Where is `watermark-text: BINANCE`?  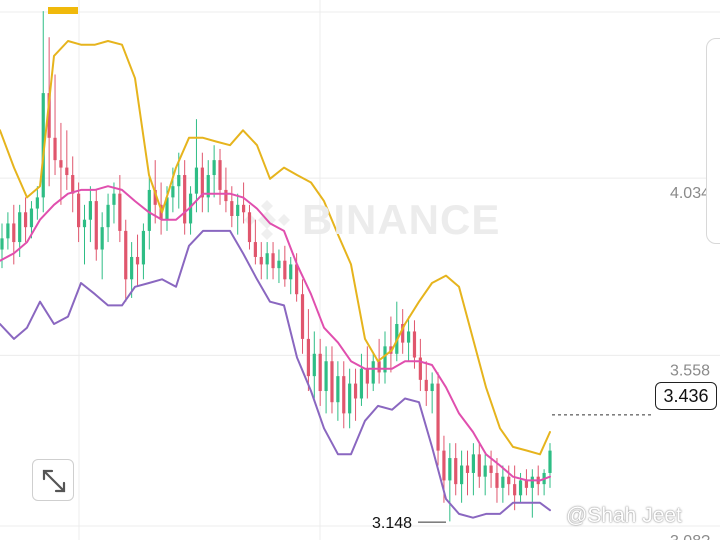
watermark-text: BINANCE is located at coordinates (401, 219).